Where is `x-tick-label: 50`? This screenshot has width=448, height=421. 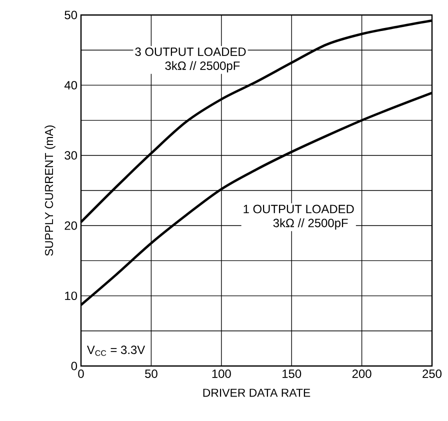 x-tick-label: 50 is located at coordinates (151, 374).